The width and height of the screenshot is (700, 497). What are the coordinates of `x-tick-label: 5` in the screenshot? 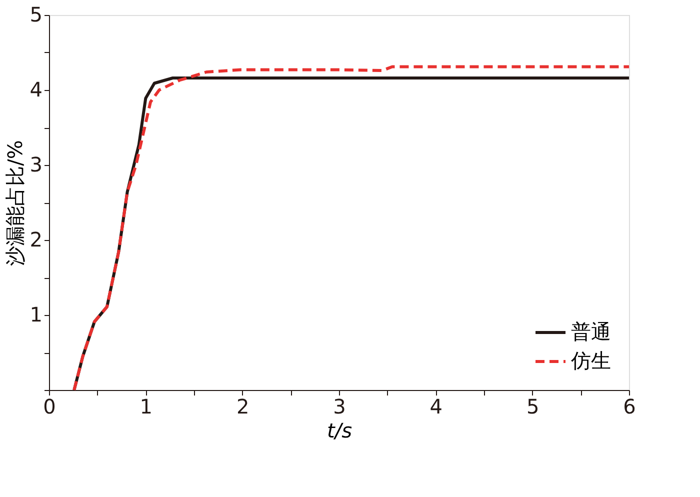 It's located at (533, 406).